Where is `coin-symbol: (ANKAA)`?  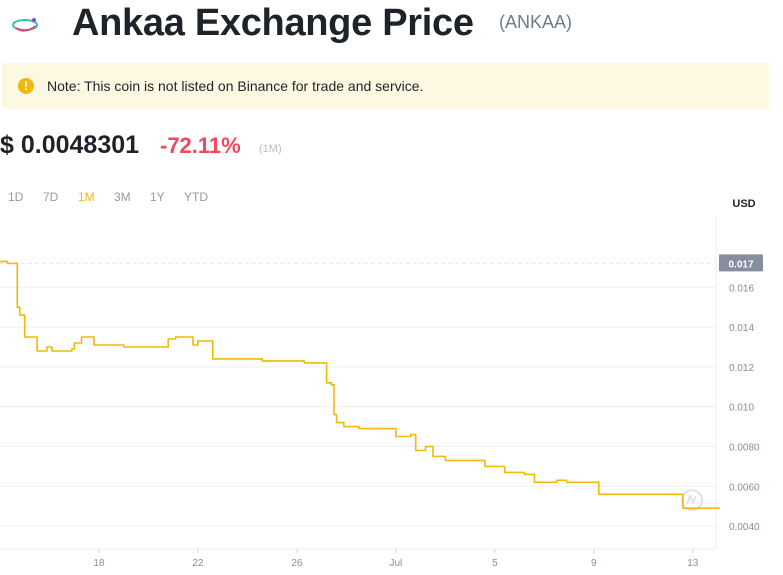
coin-symbol: (ANKAA) is located at coordinates (536, 22).